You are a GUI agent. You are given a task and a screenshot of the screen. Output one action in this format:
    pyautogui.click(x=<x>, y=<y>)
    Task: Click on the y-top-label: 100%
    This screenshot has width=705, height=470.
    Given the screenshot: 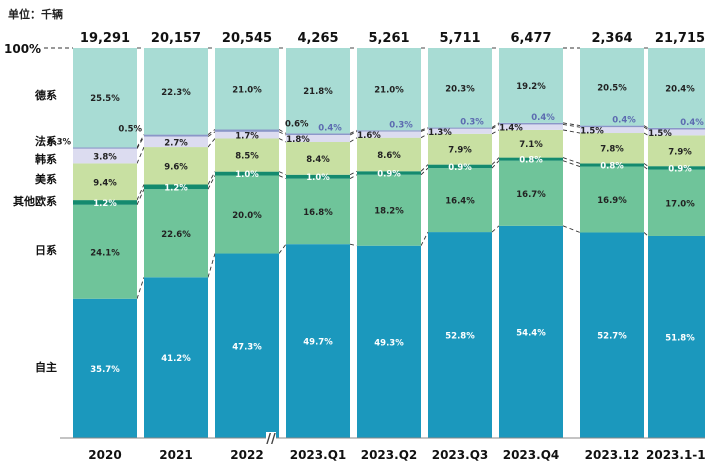 What is the action you would take?
    pyautogui.click(x=22, y=49)
    